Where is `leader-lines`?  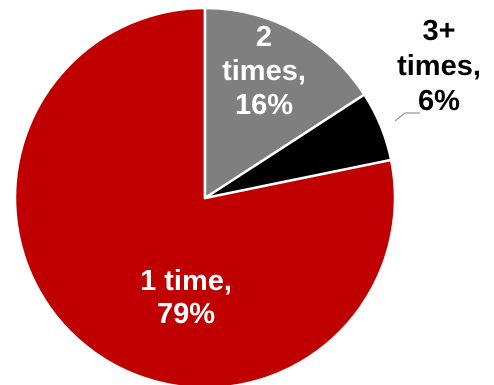 leader-lines is located at coordinates (407, 117).